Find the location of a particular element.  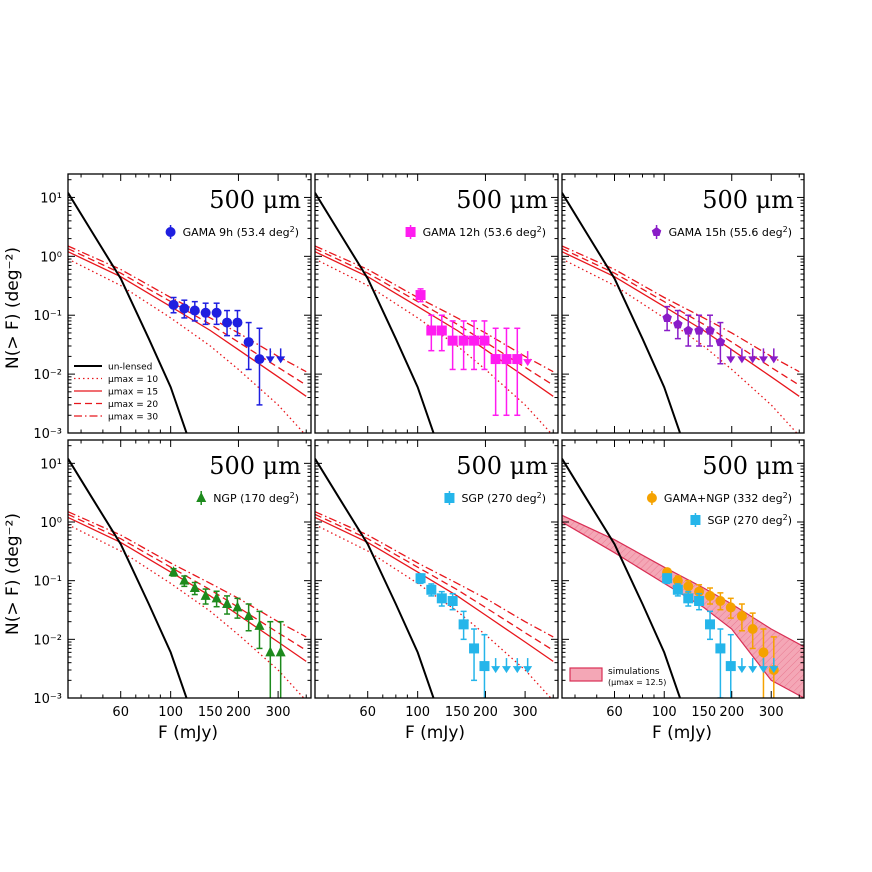

series-gama-15h is located at coordinates (720, 335).